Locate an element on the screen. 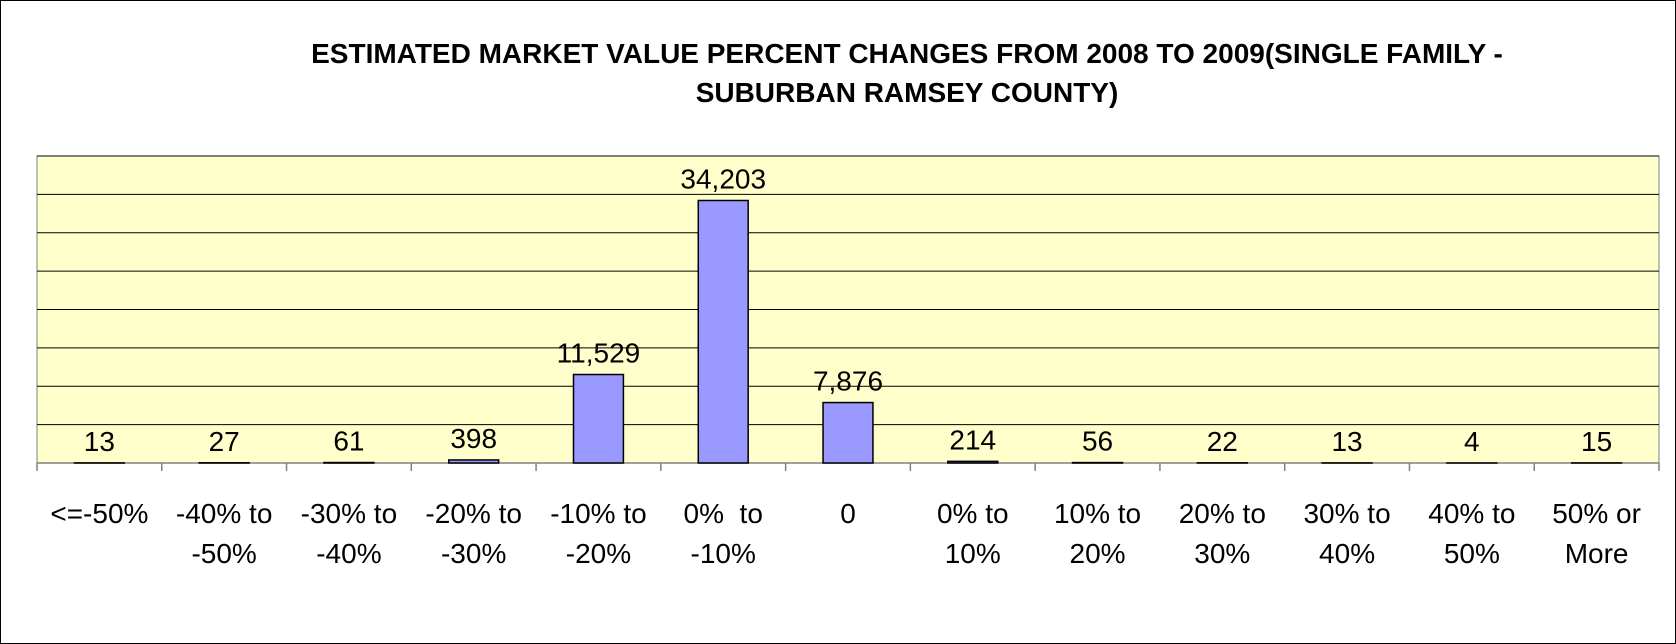 The height and width of the screenshot is (644, 1676). value-label: 61 is located at coordinates (348, 441).